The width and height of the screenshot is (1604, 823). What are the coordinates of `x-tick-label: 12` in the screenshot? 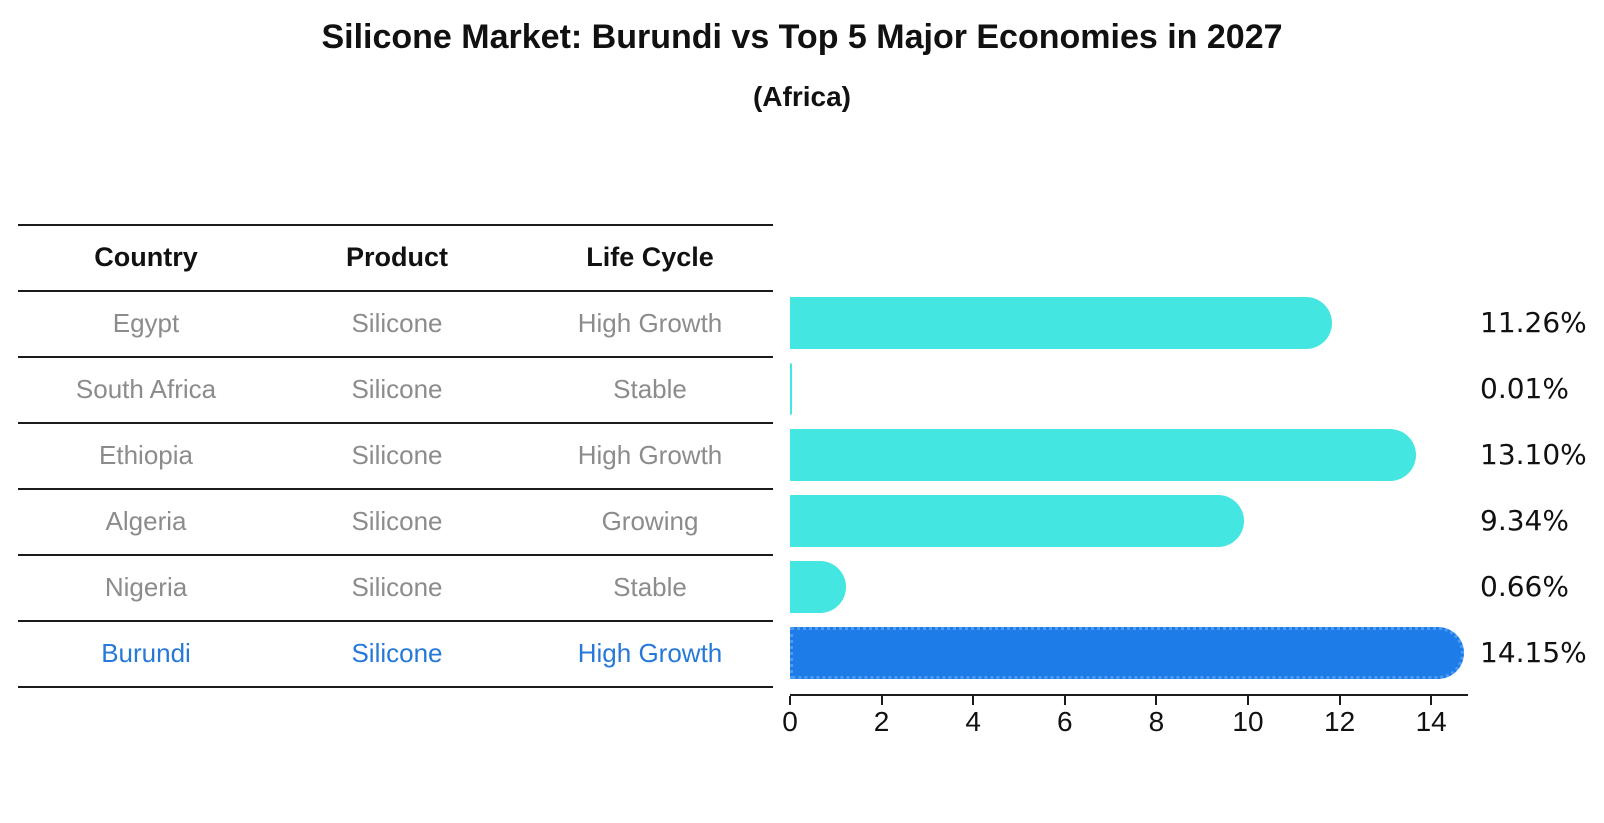 It's located at (1340, 721).